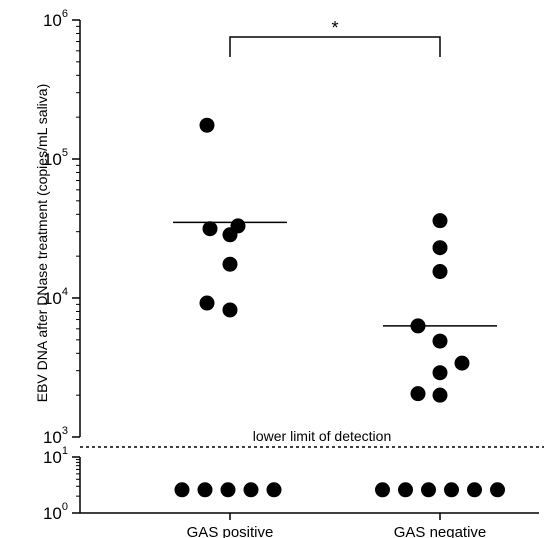 This screenshot has height=538, width=549. What do you see at coordinates (309, 525) in the screenshot?
I see `x-axis: GAS positive GAS negative` at bounding box center [309, 525].